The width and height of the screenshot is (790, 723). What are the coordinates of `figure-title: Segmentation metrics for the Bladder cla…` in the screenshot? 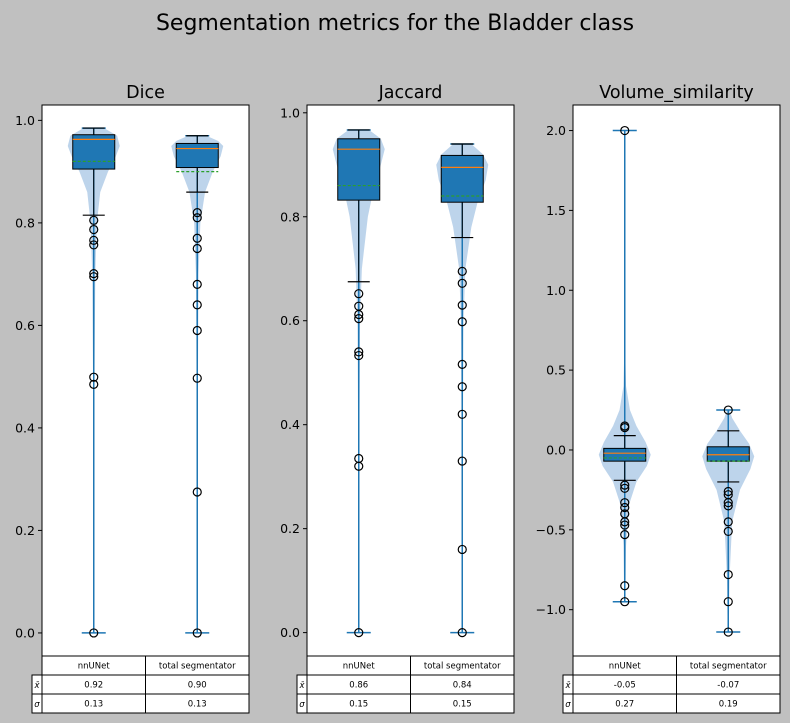 It's located at (395, 23).